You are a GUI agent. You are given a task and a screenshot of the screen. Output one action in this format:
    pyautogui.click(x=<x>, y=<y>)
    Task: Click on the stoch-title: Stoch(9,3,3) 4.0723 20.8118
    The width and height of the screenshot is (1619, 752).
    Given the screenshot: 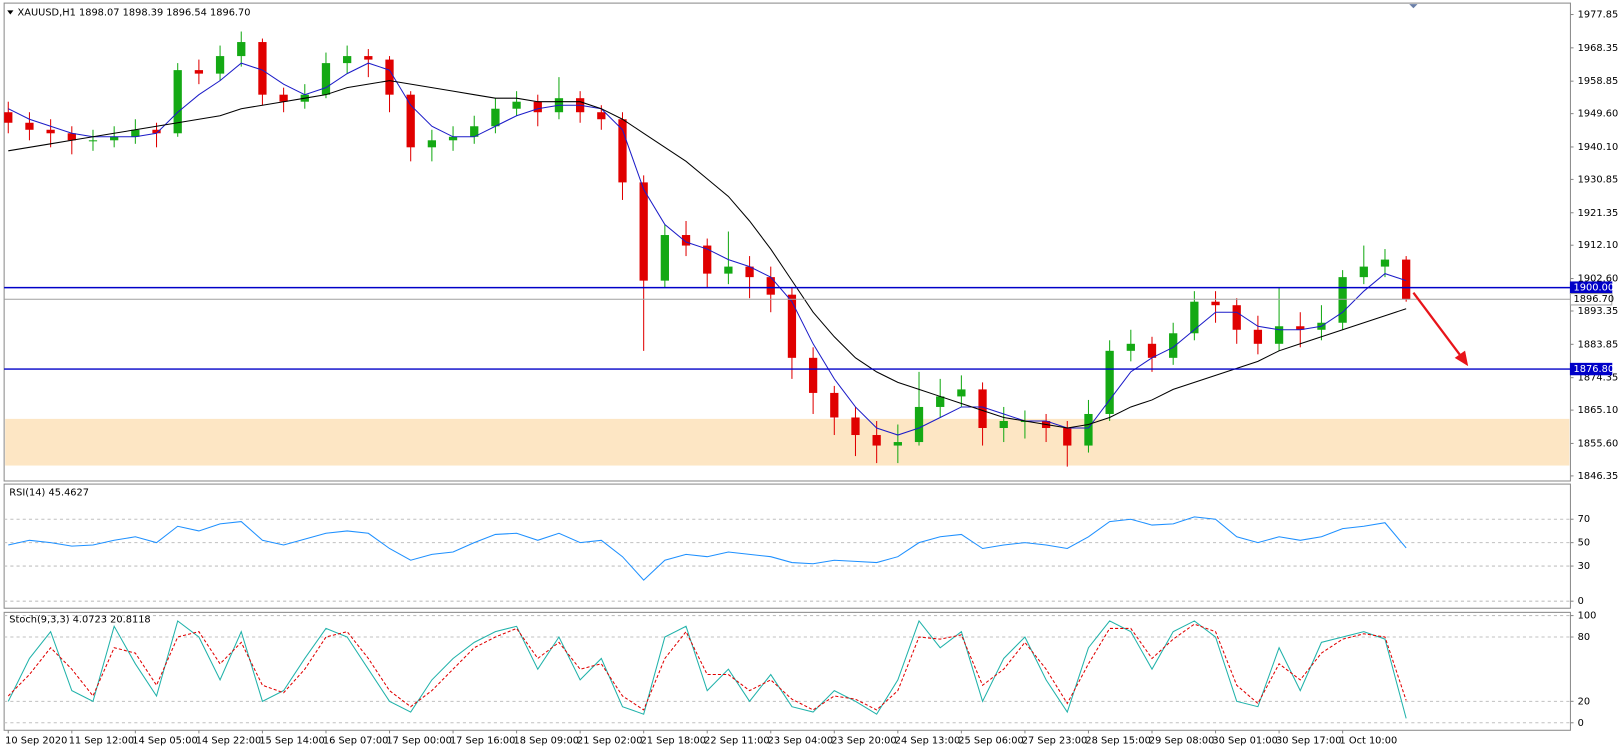 What is the action you would take?
    pyautogui.click(x=79, y=620)
    